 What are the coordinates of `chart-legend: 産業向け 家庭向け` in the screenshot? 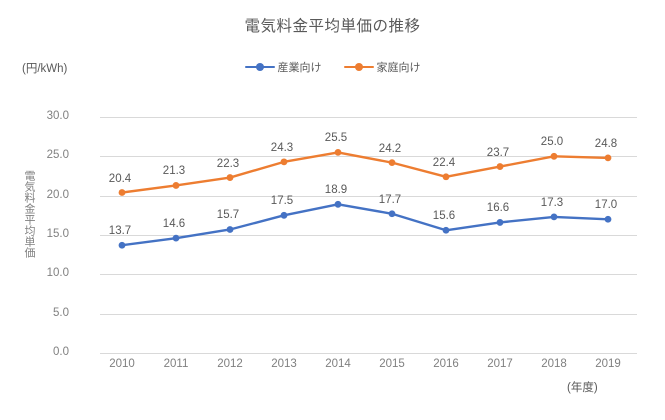 It's located at (332, 67).